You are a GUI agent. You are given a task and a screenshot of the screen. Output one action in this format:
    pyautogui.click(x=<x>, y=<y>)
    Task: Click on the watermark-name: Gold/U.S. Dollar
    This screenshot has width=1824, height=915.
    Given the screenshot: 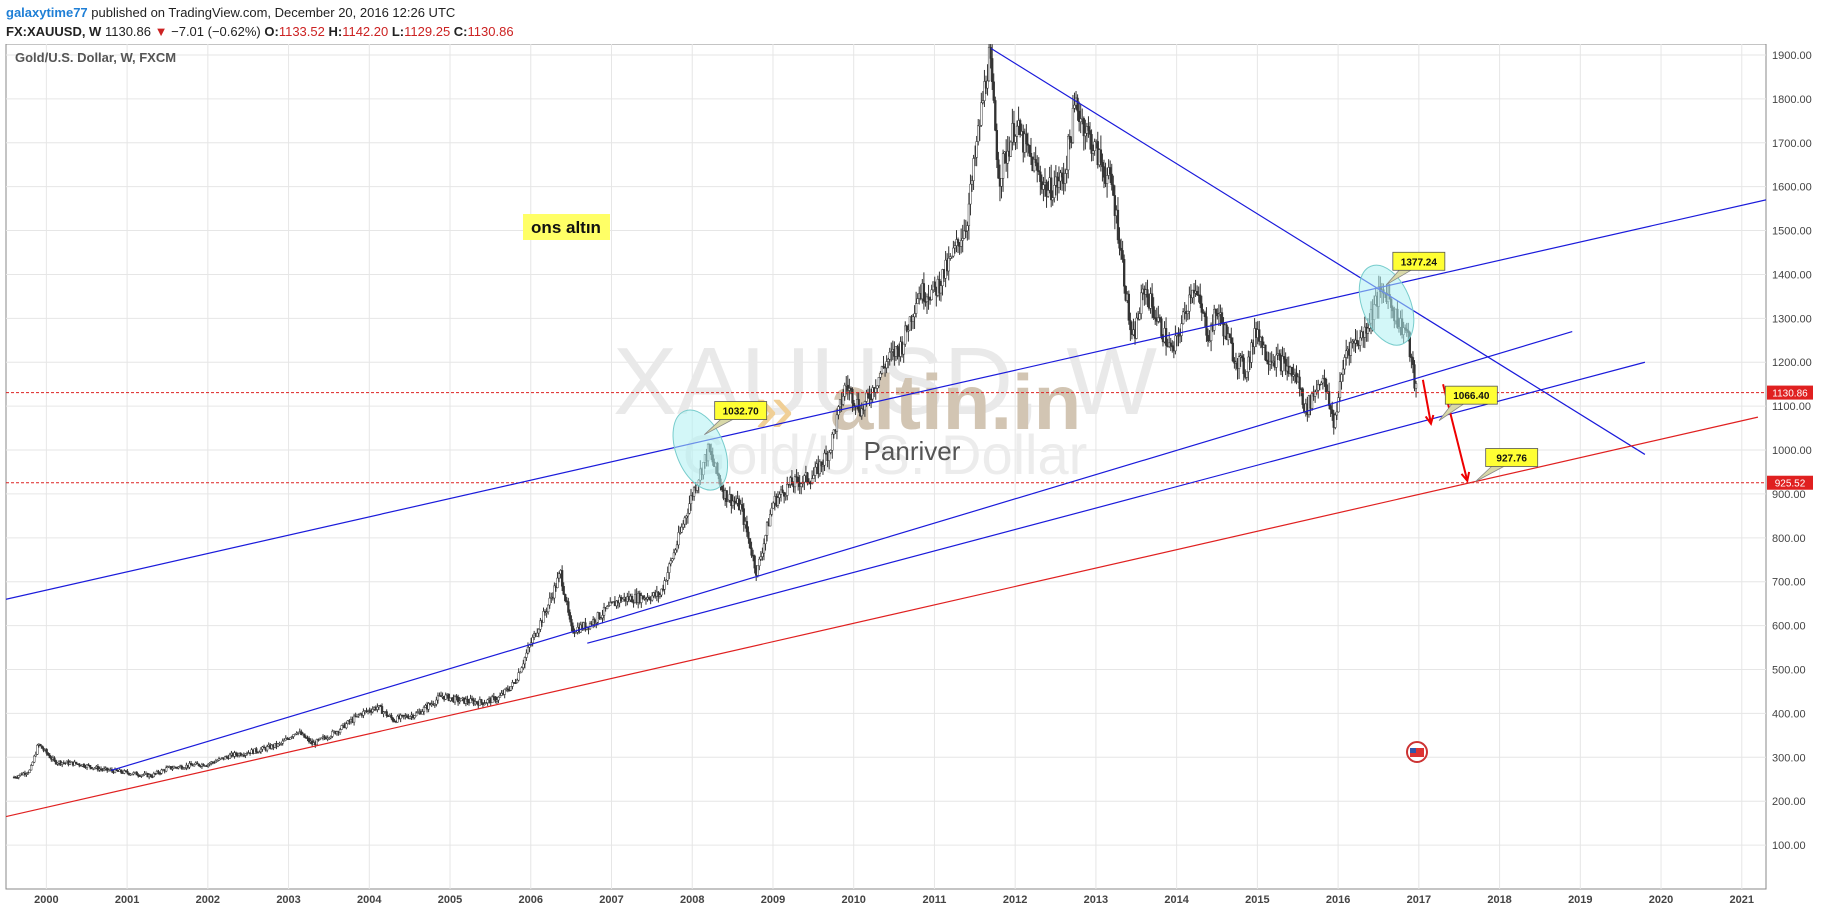 What is the action you would take?
    pyautogui.click(x=885, y=454)
    